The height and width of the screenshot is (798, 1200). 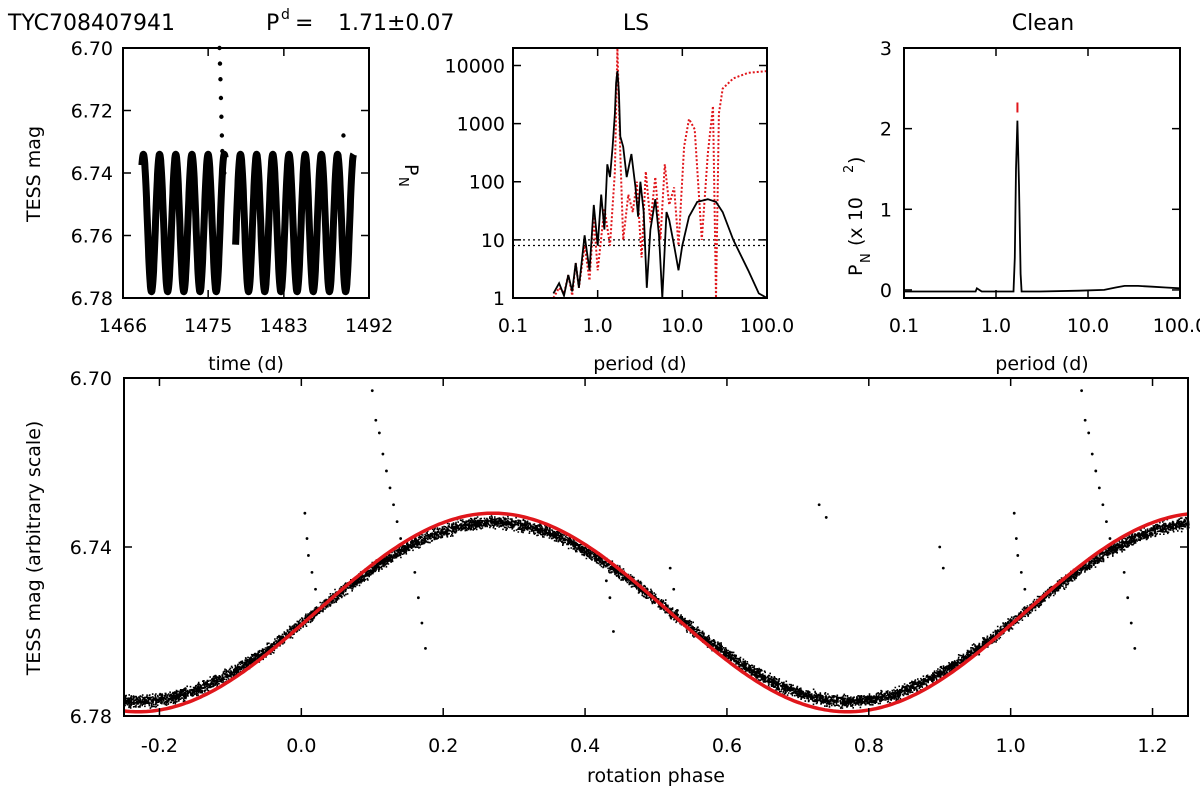 I want to click on phase-ytick-label: 6.70, so click(x=91, y=379).